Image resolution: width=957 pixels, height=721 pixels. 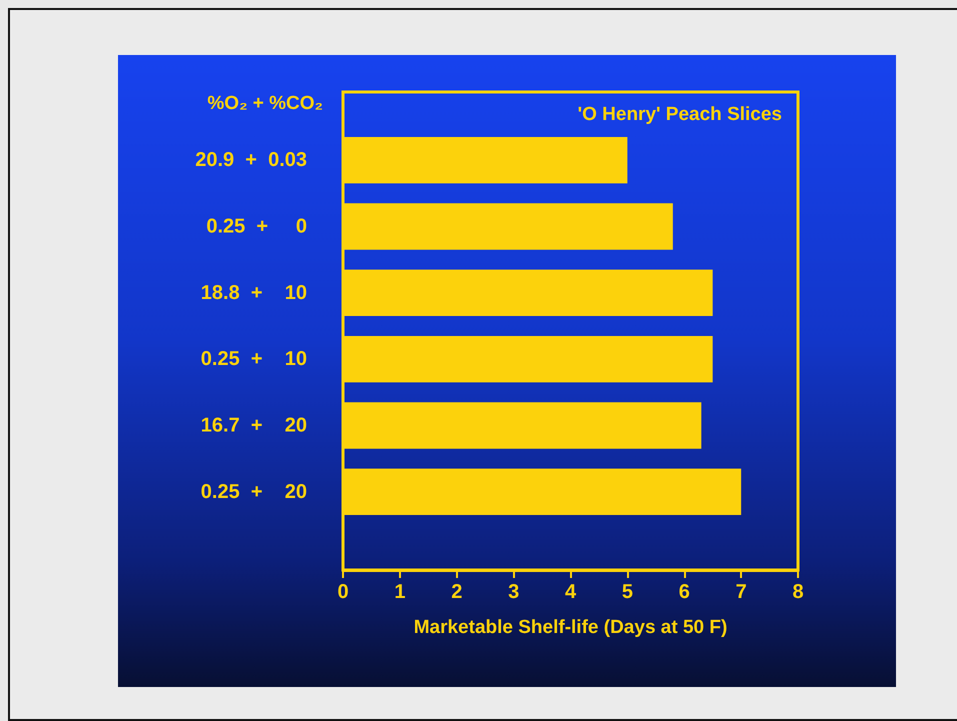 I want to click on y-tick-label: 0.25 + 20, so click(x=253, y=491).